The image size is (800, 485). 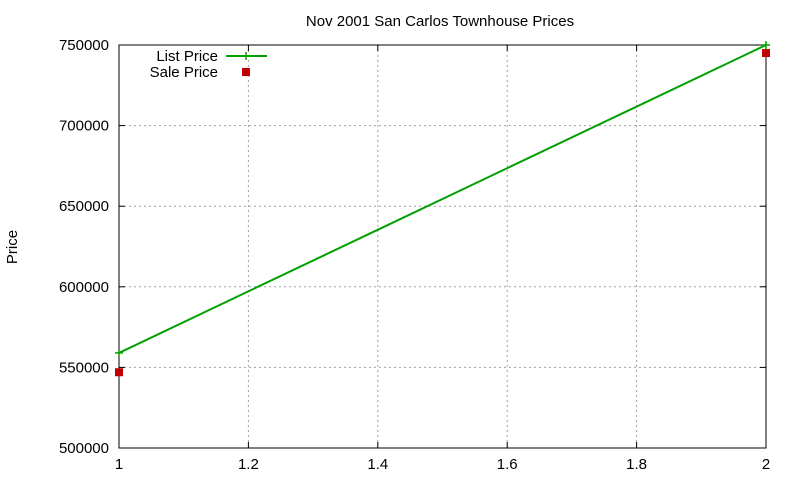 What do you see at coordinates (377, 464) in the screenshot?
I see `x-tick-label: 1.4` at bounding box center [377, 464].